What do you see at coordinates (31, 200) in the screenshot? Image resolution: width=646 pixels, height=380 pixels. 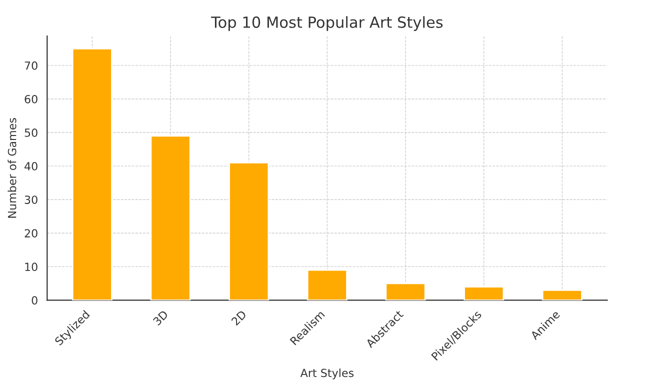 I see `y-tick-label: 30` at bounding box center [31, 200].